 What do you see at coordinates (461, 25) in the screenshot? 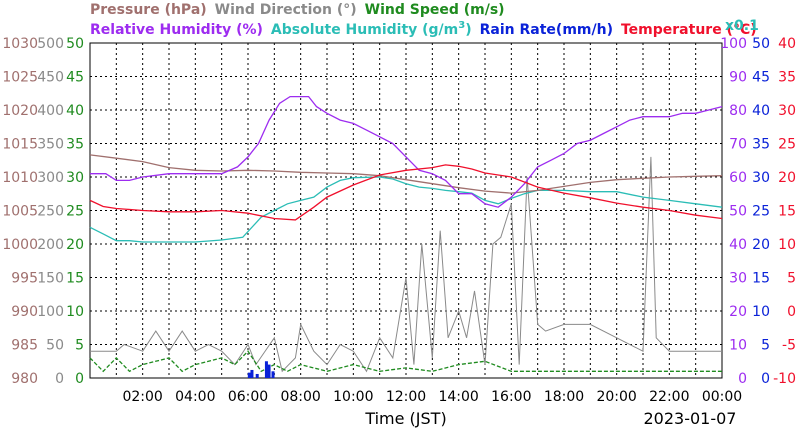
I see `legend-sup: 3` at bounding box center [461, 25].